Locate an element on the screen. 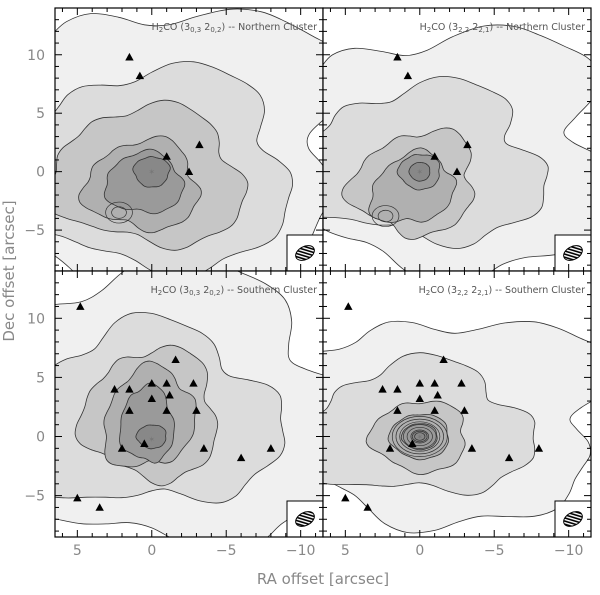  y-axis-label: Dec offset [arcsec] is located at coordinates (9, 270).